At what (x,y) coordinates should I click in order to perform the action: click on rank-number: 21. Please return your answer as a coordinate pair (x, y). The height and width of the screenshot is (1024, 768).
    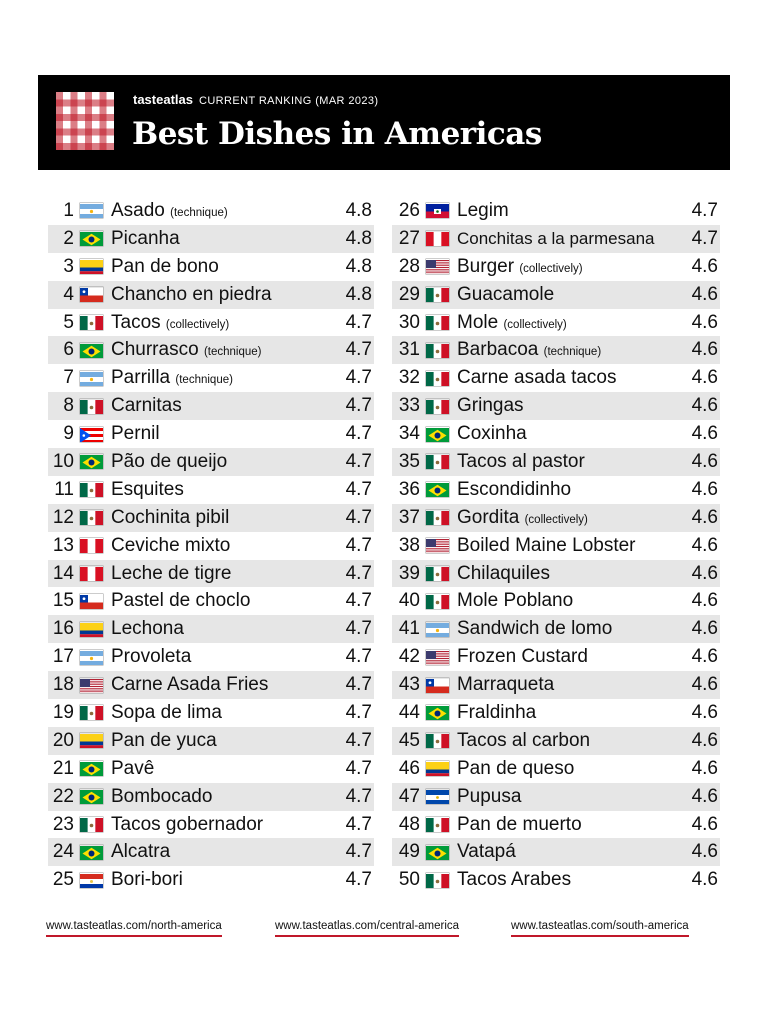
    Looking at the image, I should click on (63, 768).